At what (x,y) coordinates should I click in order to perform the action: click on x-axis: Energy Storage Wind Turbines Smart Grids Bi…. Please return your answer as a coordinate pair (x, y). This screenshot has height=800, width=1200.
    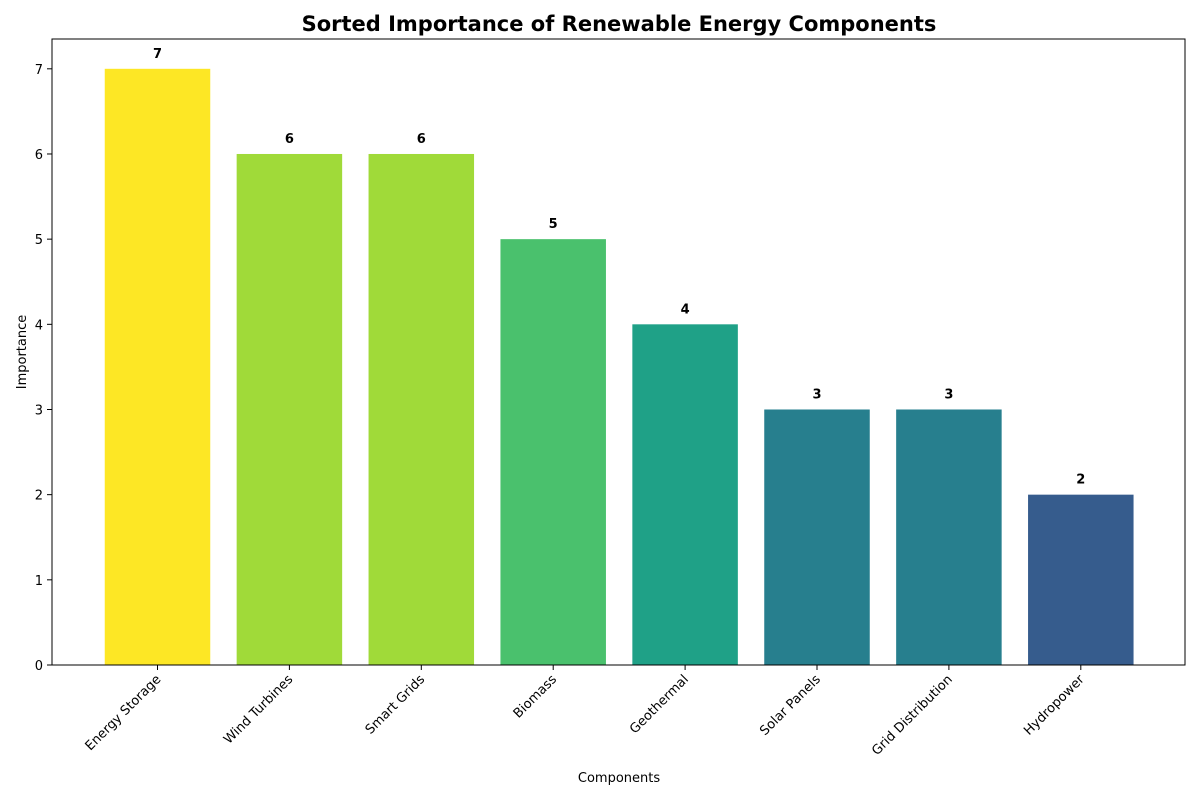
    Looking at the image, I should click on (585, 712).